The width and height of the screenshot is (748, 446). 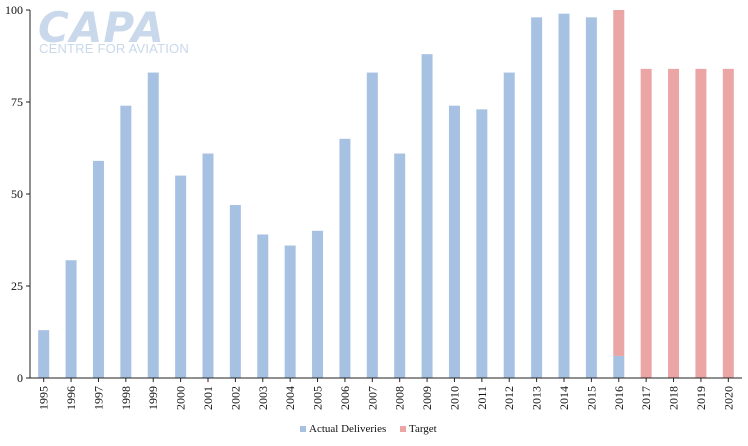 I want to click on x-tick-label-1998: 1998, so click(x=126, y=398).